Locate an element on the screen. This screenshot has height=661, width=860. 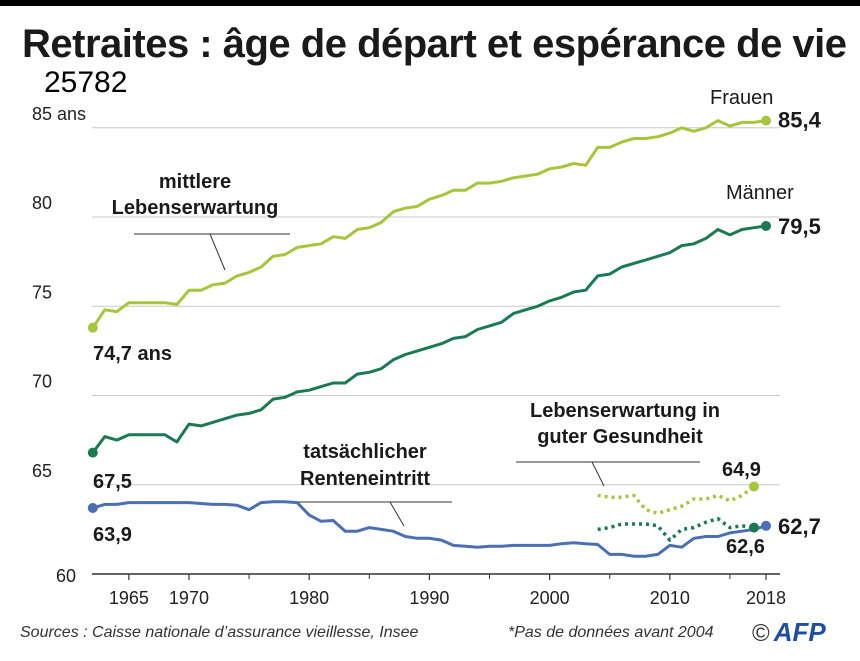
start-value-label: 67,5 is located at coordinates (112, 482).